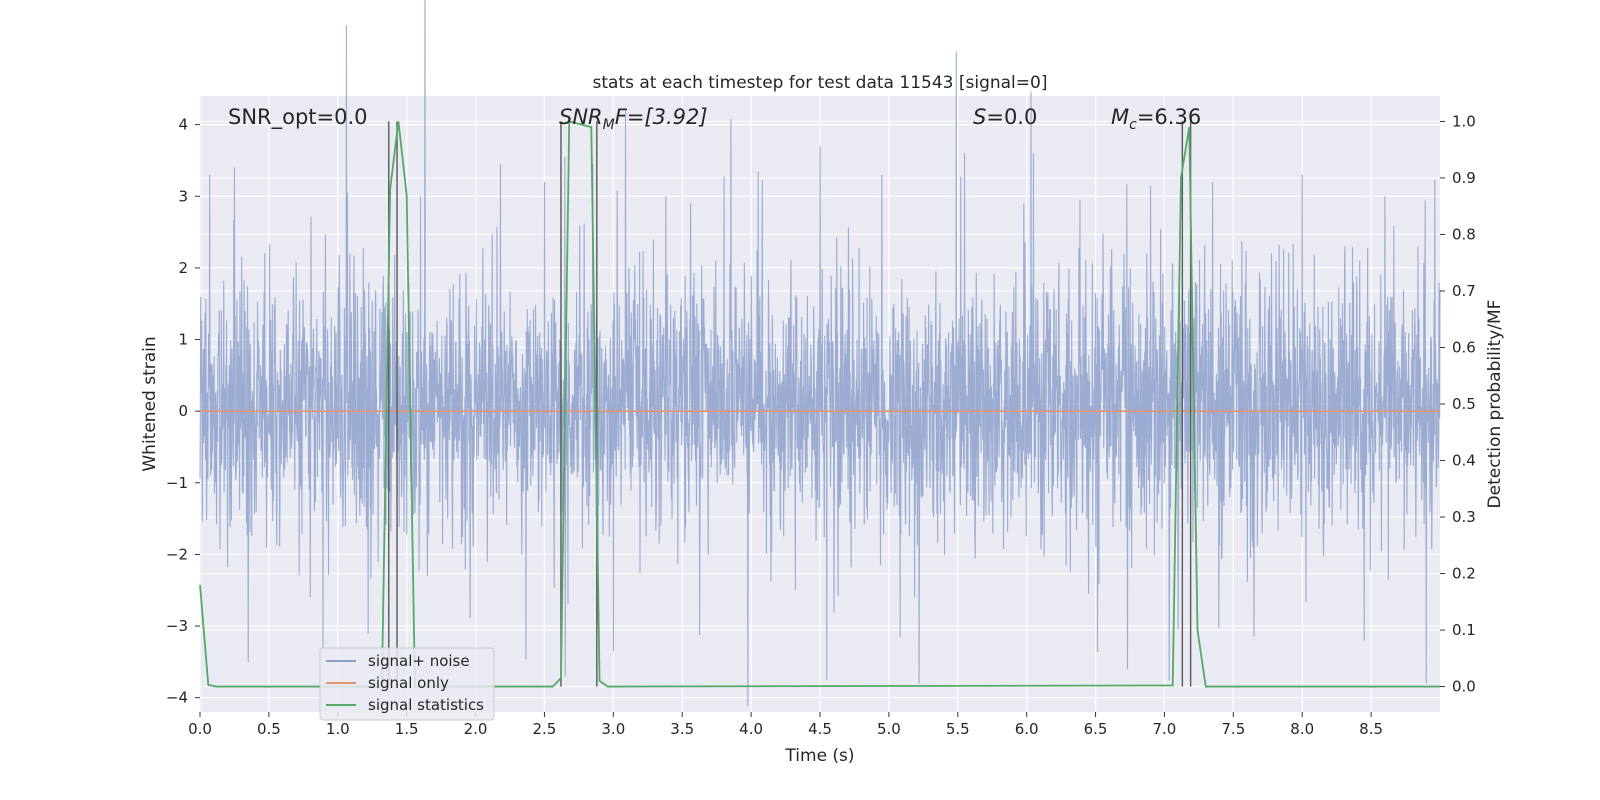 The width and height of the screenshot is (1600, 800). Describe the element at coordinates (609, 125) in the screenshot. I see `annotation-snr-mf-sub: M` at that location.